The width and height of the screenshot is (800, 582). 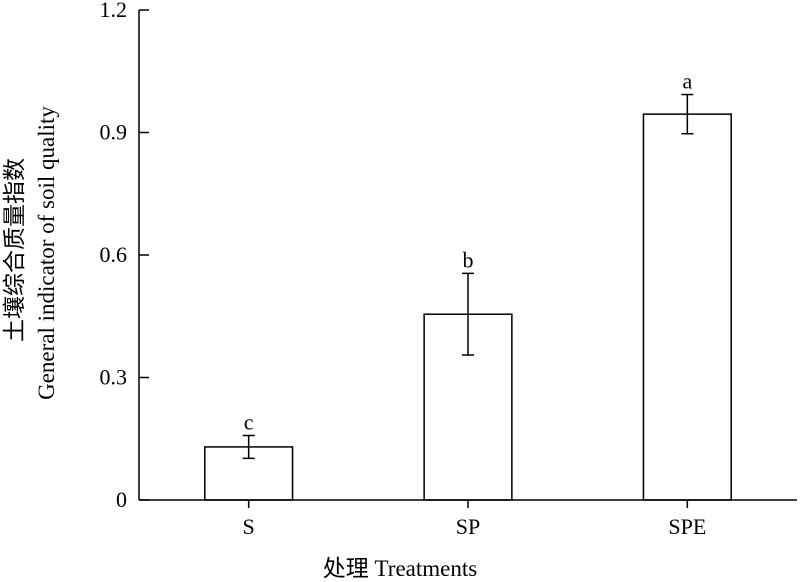 What do you see at coordinates (249, 526) in the screenshot?
I see `x-tick-label: S` at bounding box center [249, 526].